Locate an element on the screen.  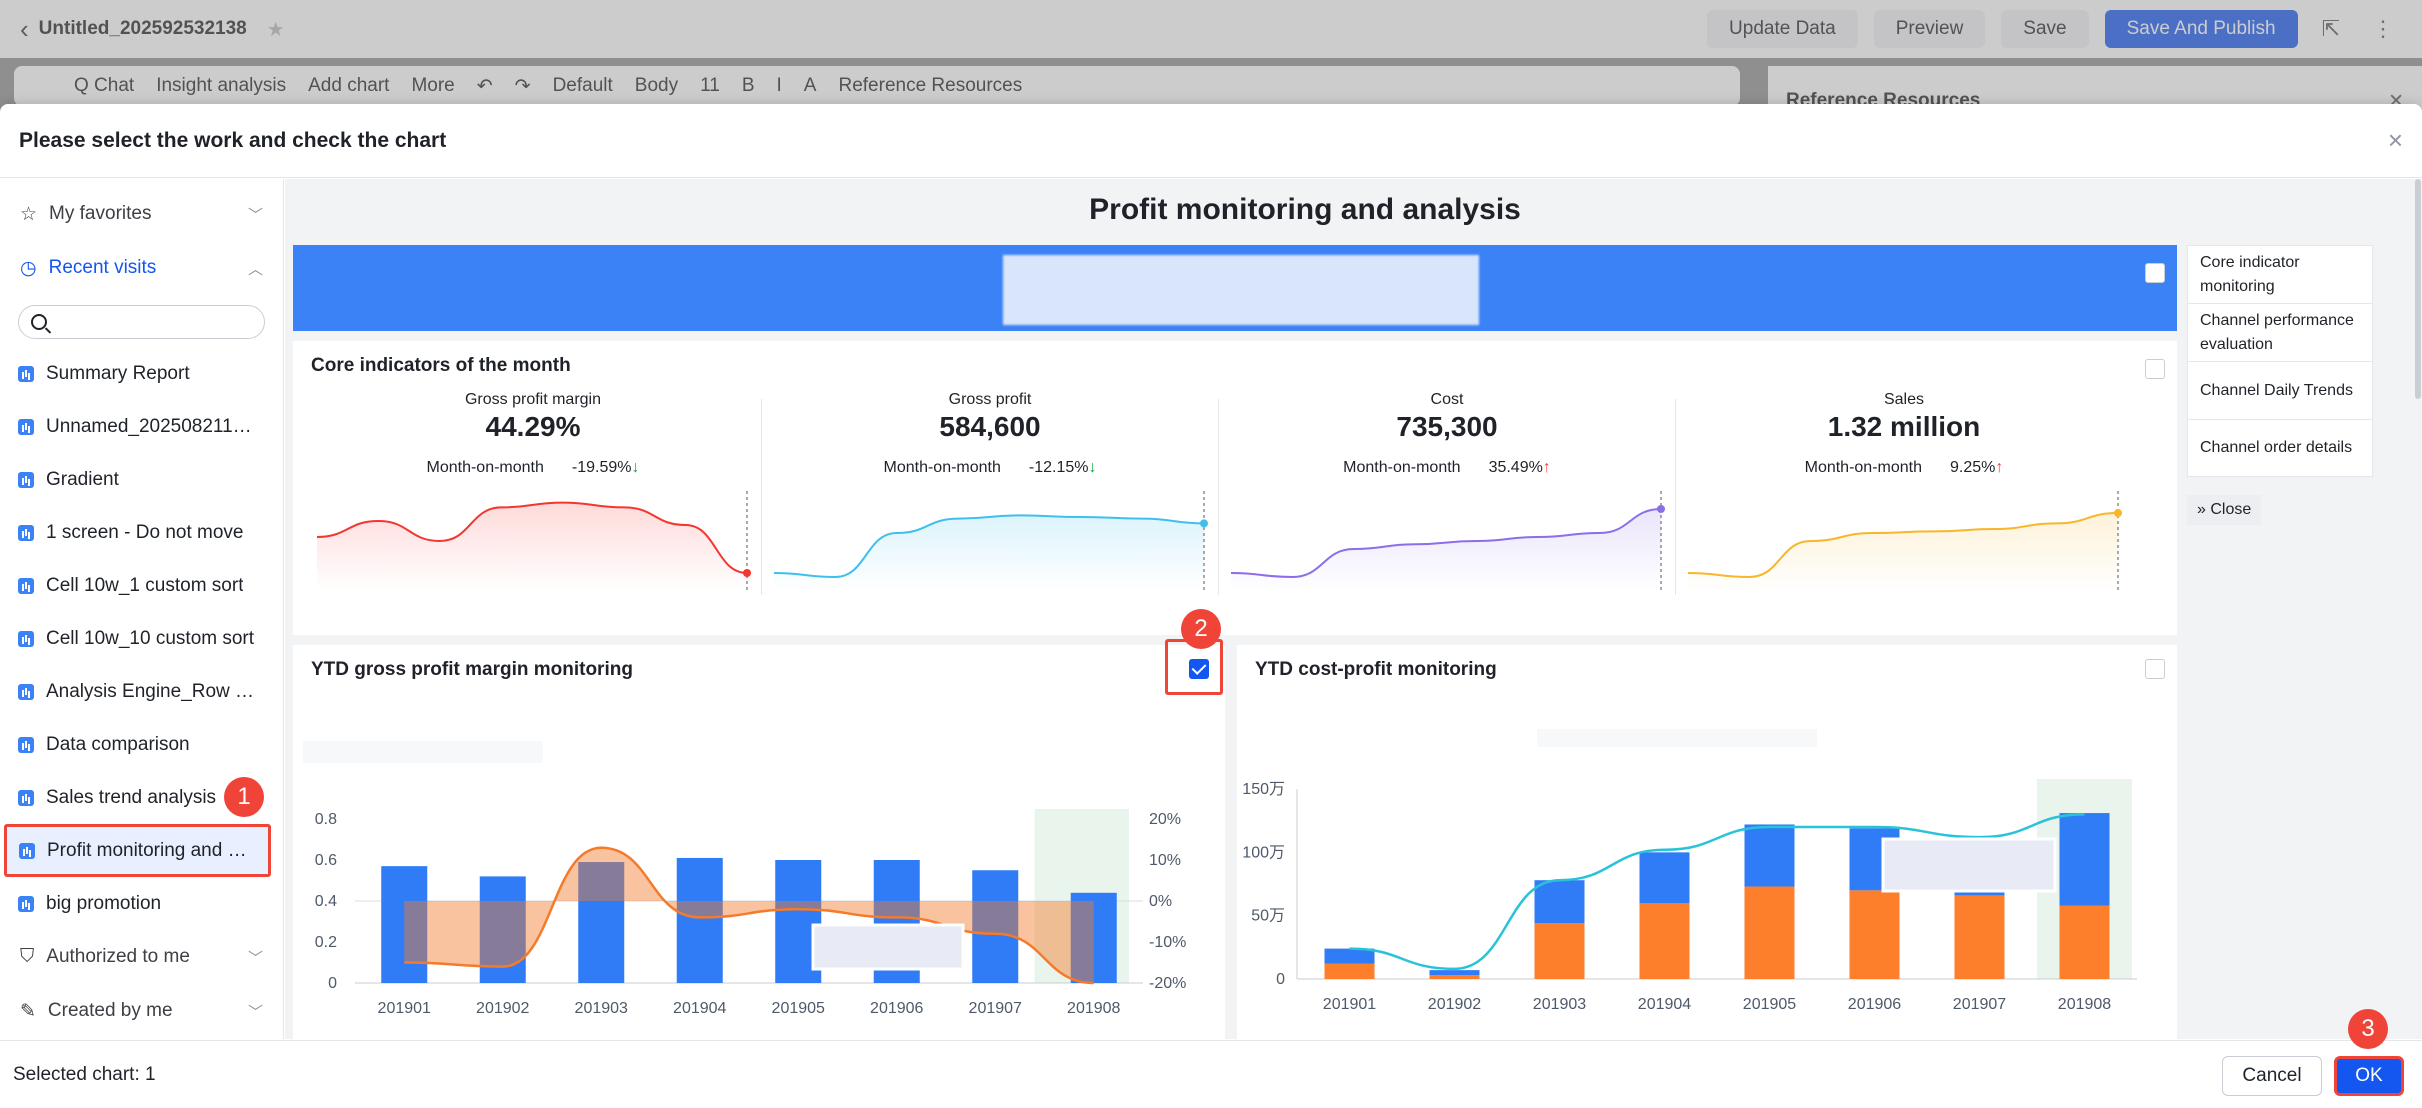
toolbar-font-color: A is located at coordinates (810, 85).